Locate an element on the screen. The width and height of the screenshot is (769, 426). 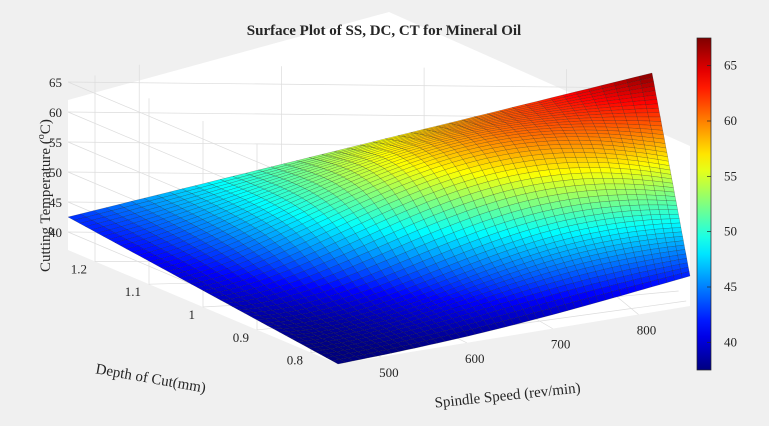
x-tick-label: 500 is located at coordinates (389, 372).